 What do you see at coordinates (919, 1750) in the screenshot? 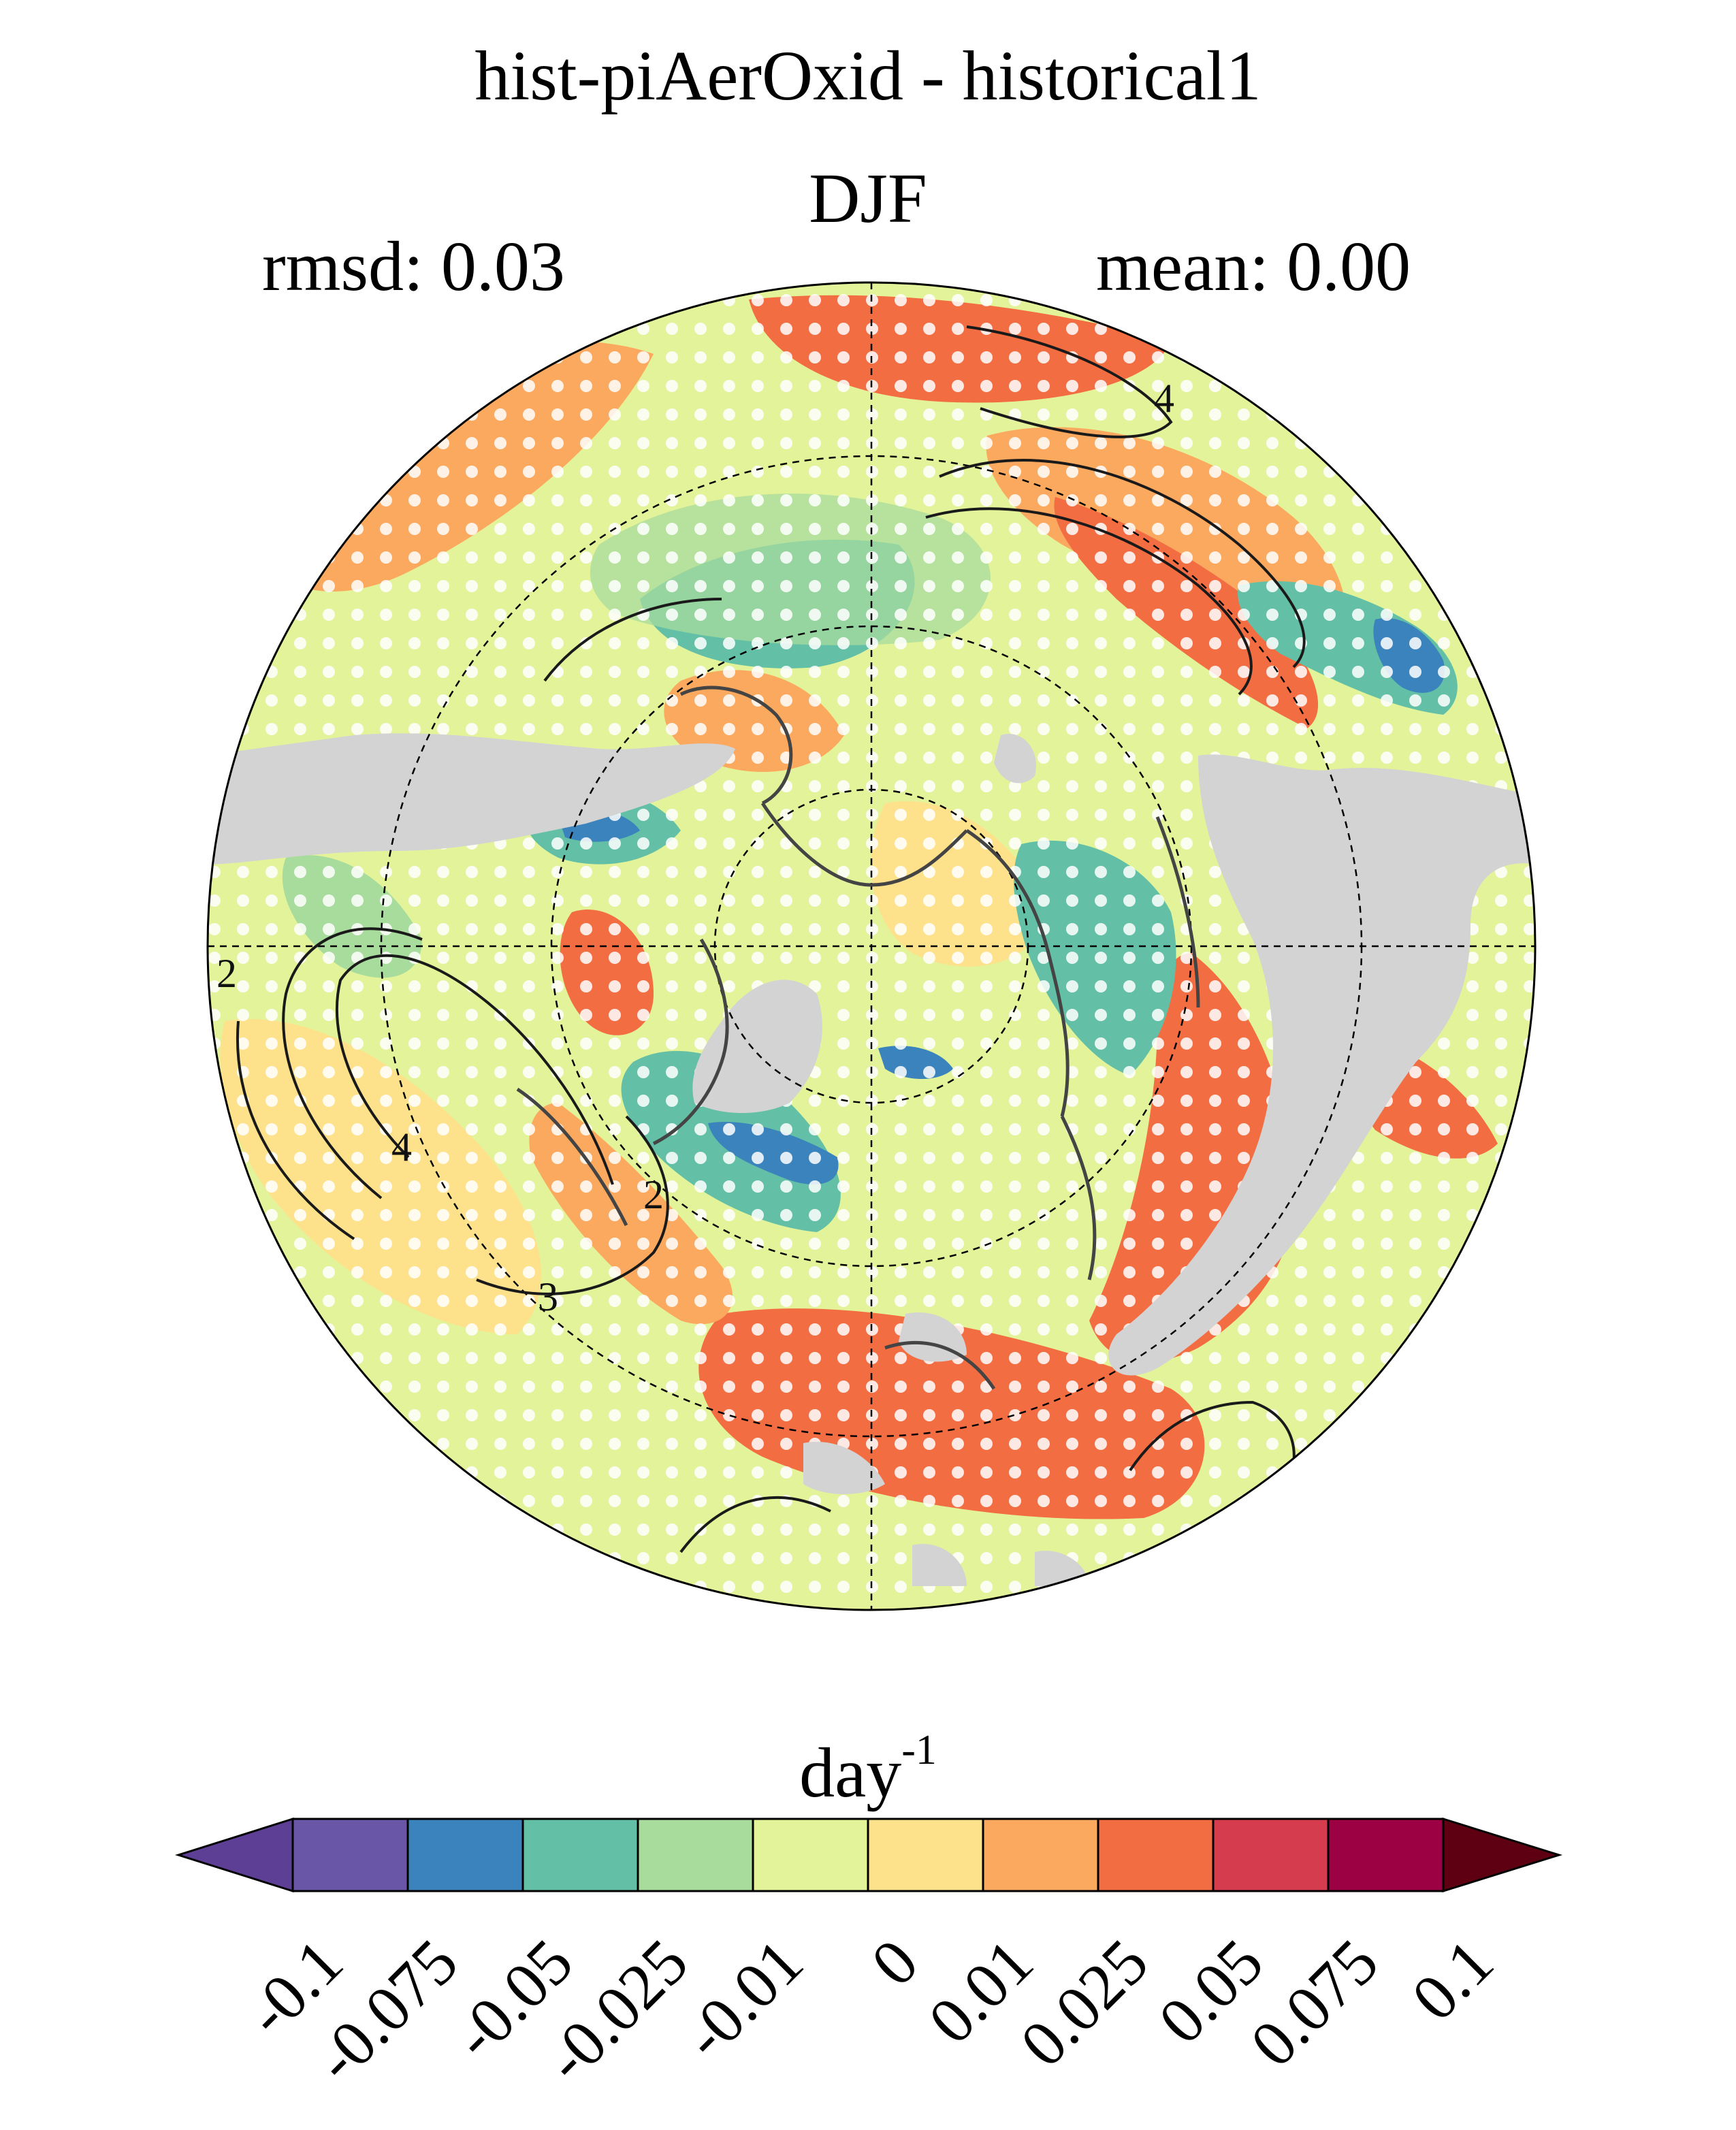
I see `units-exponent: -1` at bounding box center [919, 1750].